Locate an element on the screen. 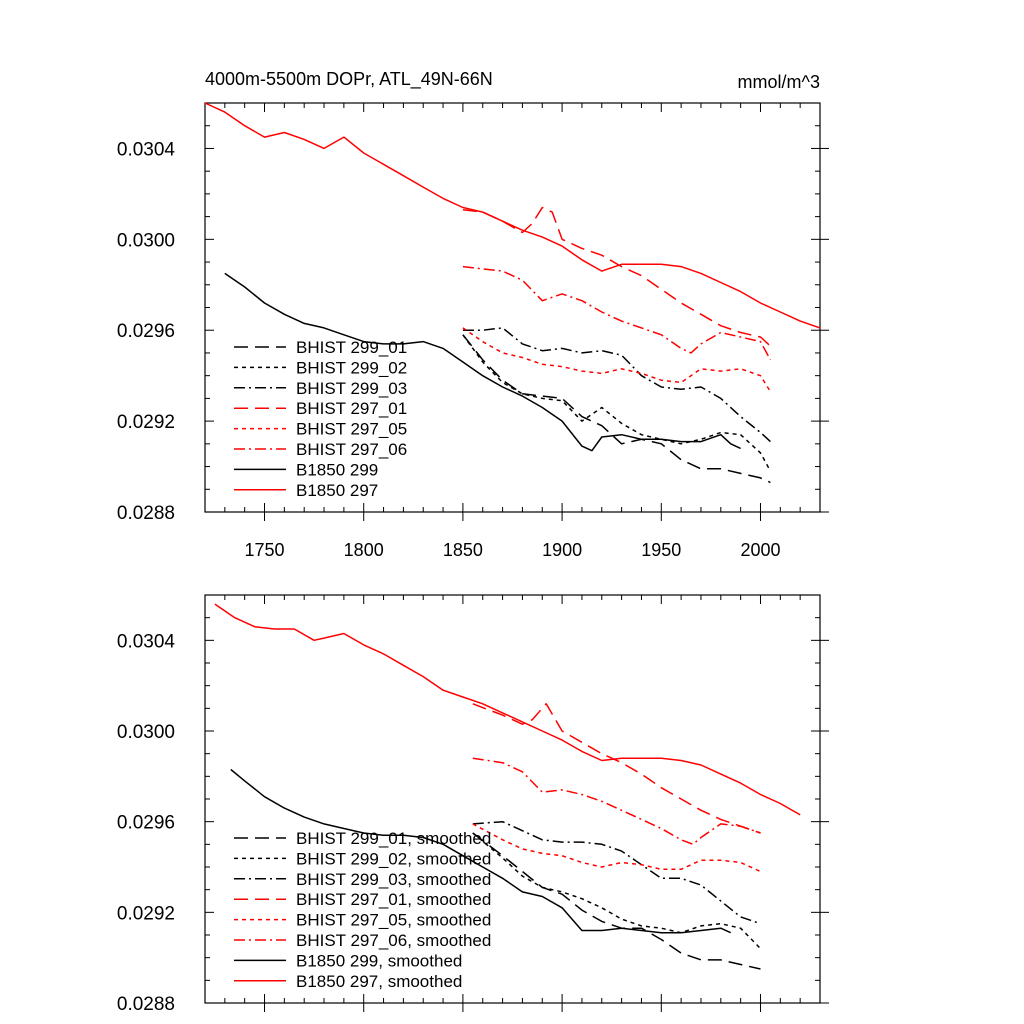  chart-title: 4000m-5500m DOPr, ATL_49N-66N is located at coordinates (349, 79).